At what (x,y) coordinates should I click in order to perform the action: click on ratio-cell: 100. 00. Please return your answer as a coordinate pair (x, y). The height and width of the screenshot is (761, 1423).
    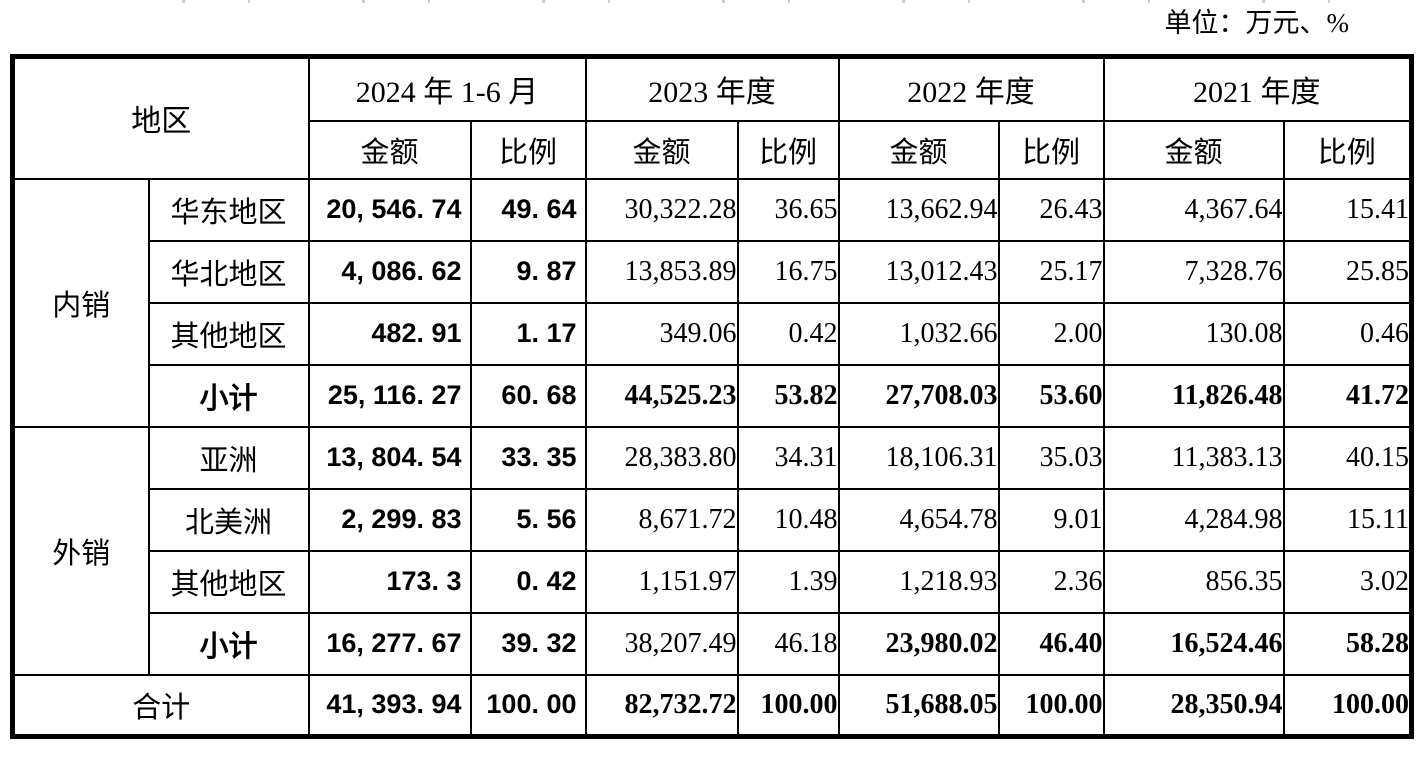
    Looking at the image, I should click on (528, 705).